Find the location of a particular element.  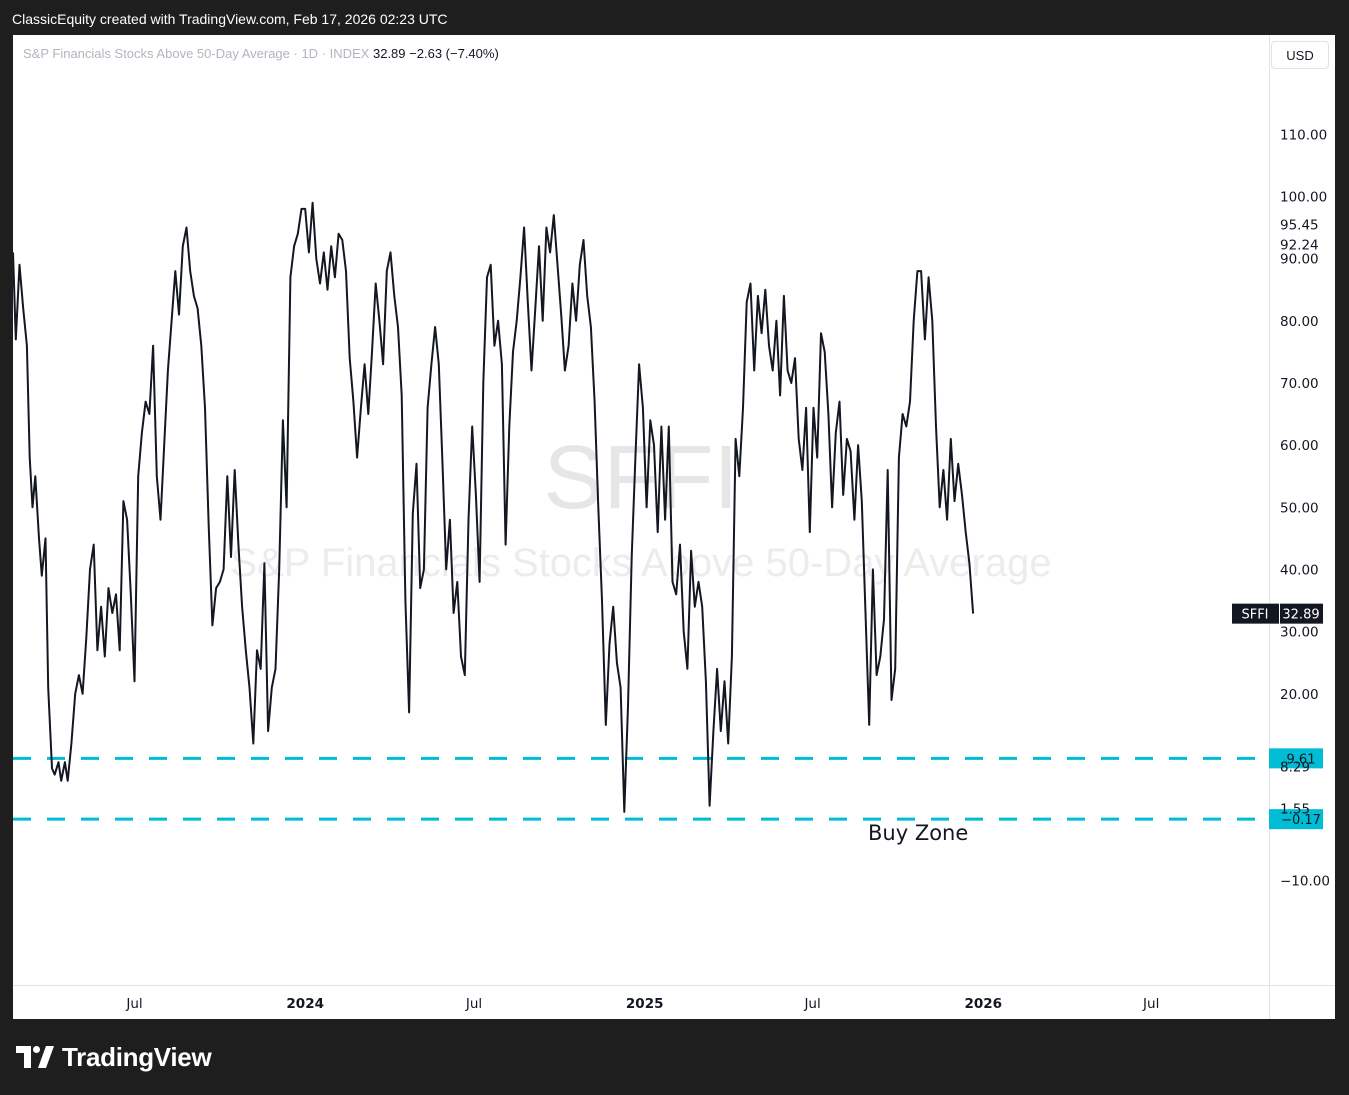

extra-price-label: 8.29 is located at coordinates (1295, 768).